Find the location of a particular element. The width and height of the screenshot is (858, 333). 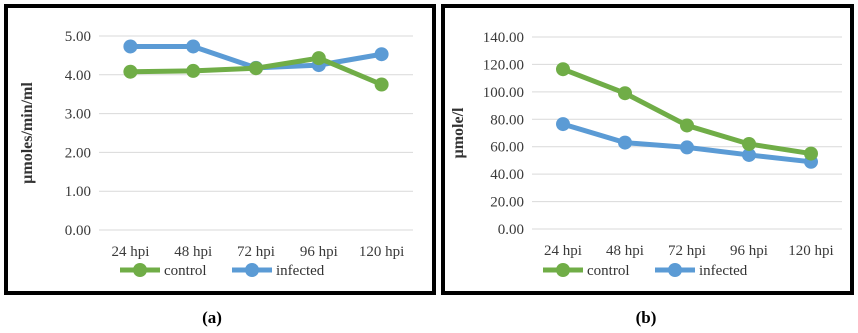

y-axis-label: µmoles/min/ml is located at coordinates (27, 133).